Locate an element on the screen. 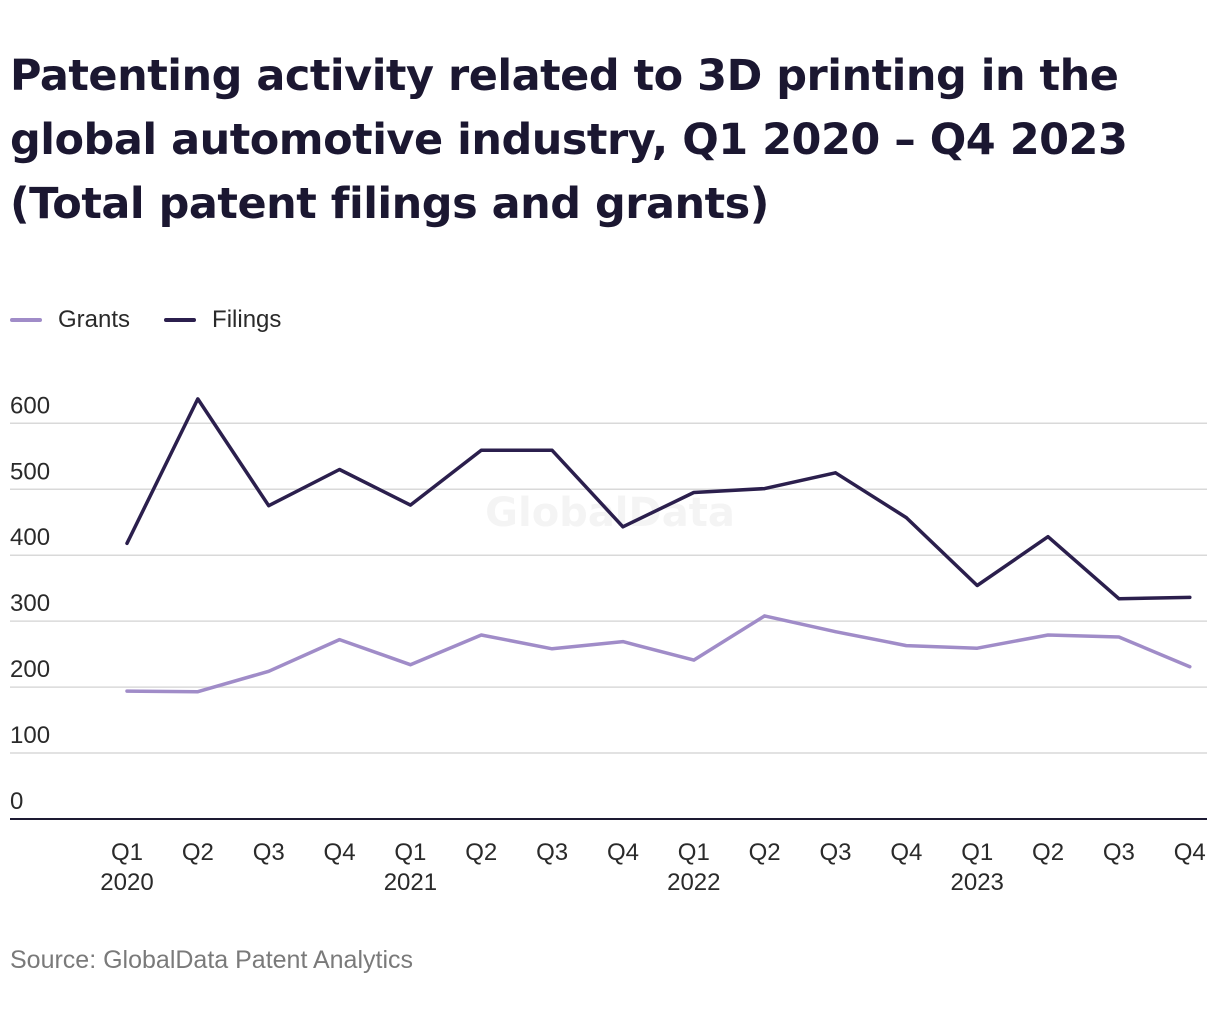  legend: Grants Filings is located at coordinates (162, 320).